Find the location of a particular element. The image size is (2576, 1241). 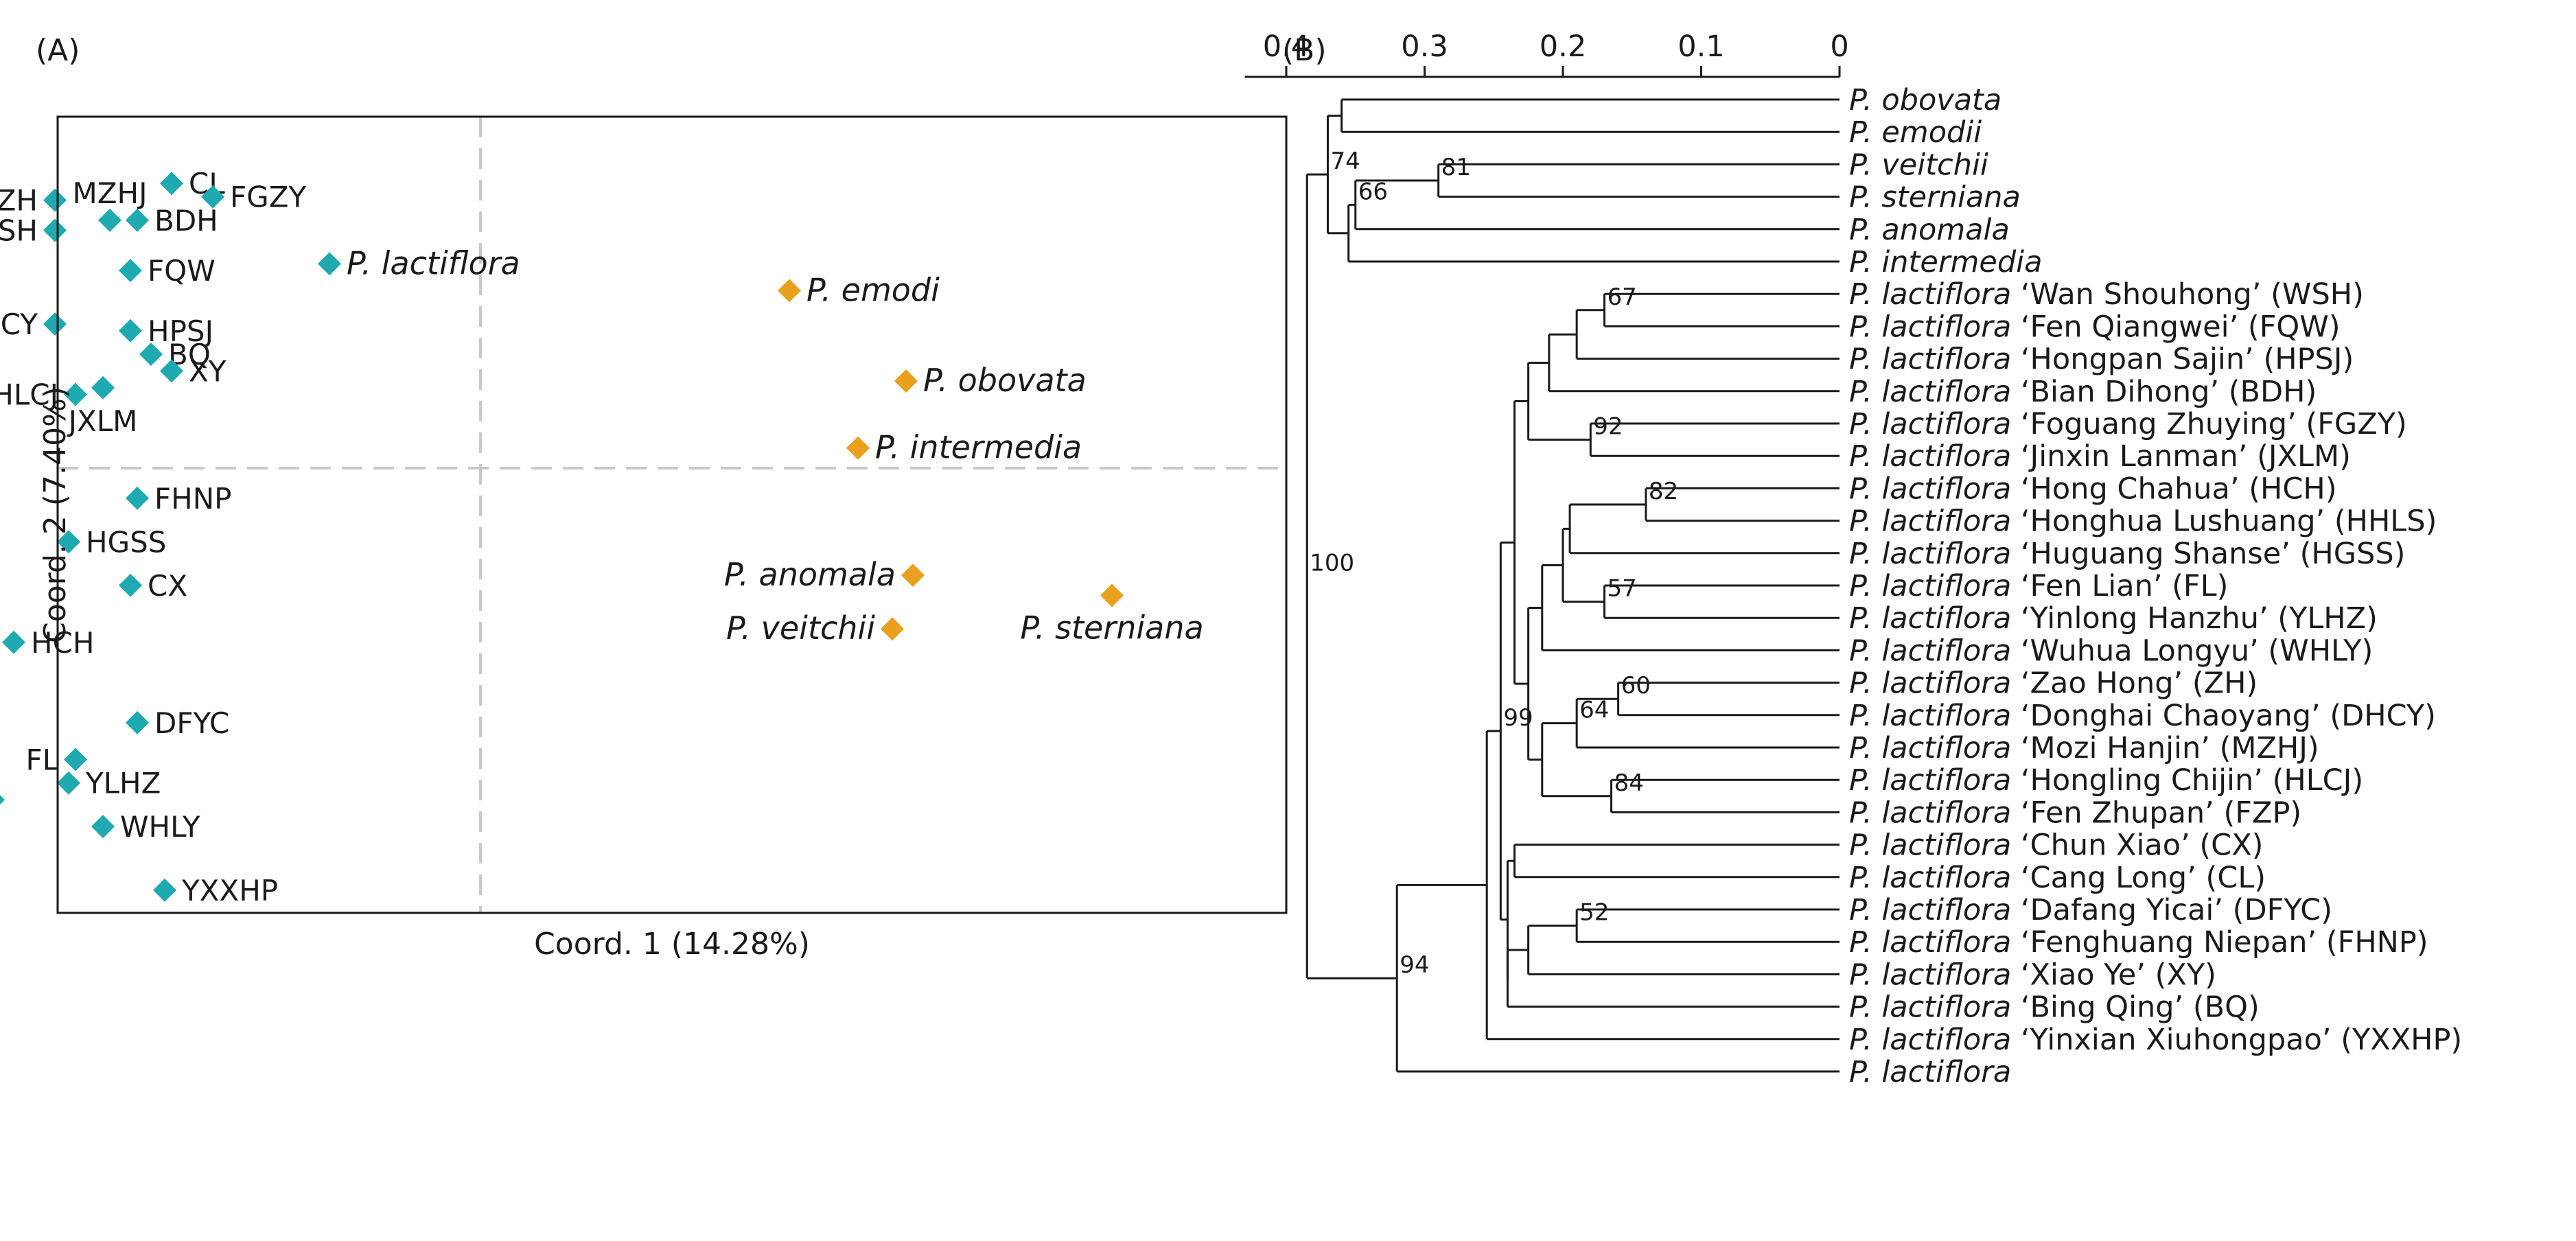

point-label-hpsj: HPSJ is located at coordinates (180, 331).